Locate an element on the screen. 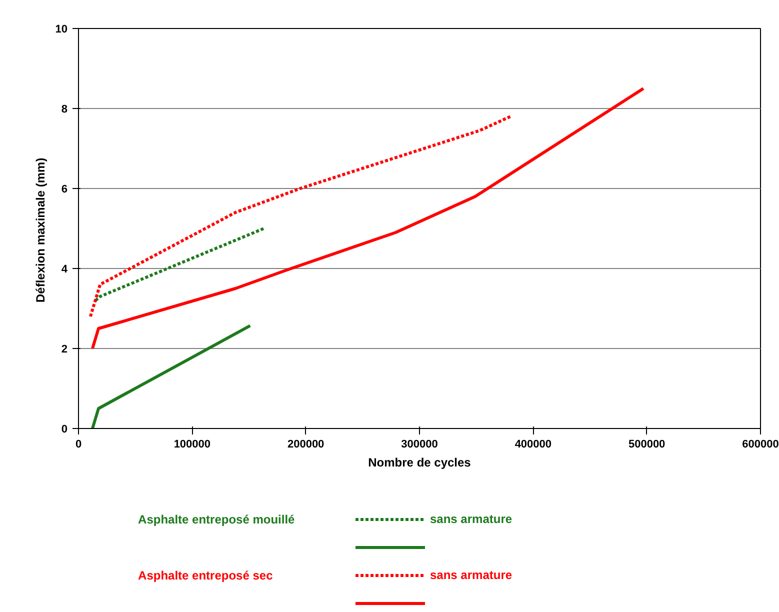 The height and width of the screenshot is (612, 779). text: Asphalte entreposé mouillé is located at coordinates (217, 519).